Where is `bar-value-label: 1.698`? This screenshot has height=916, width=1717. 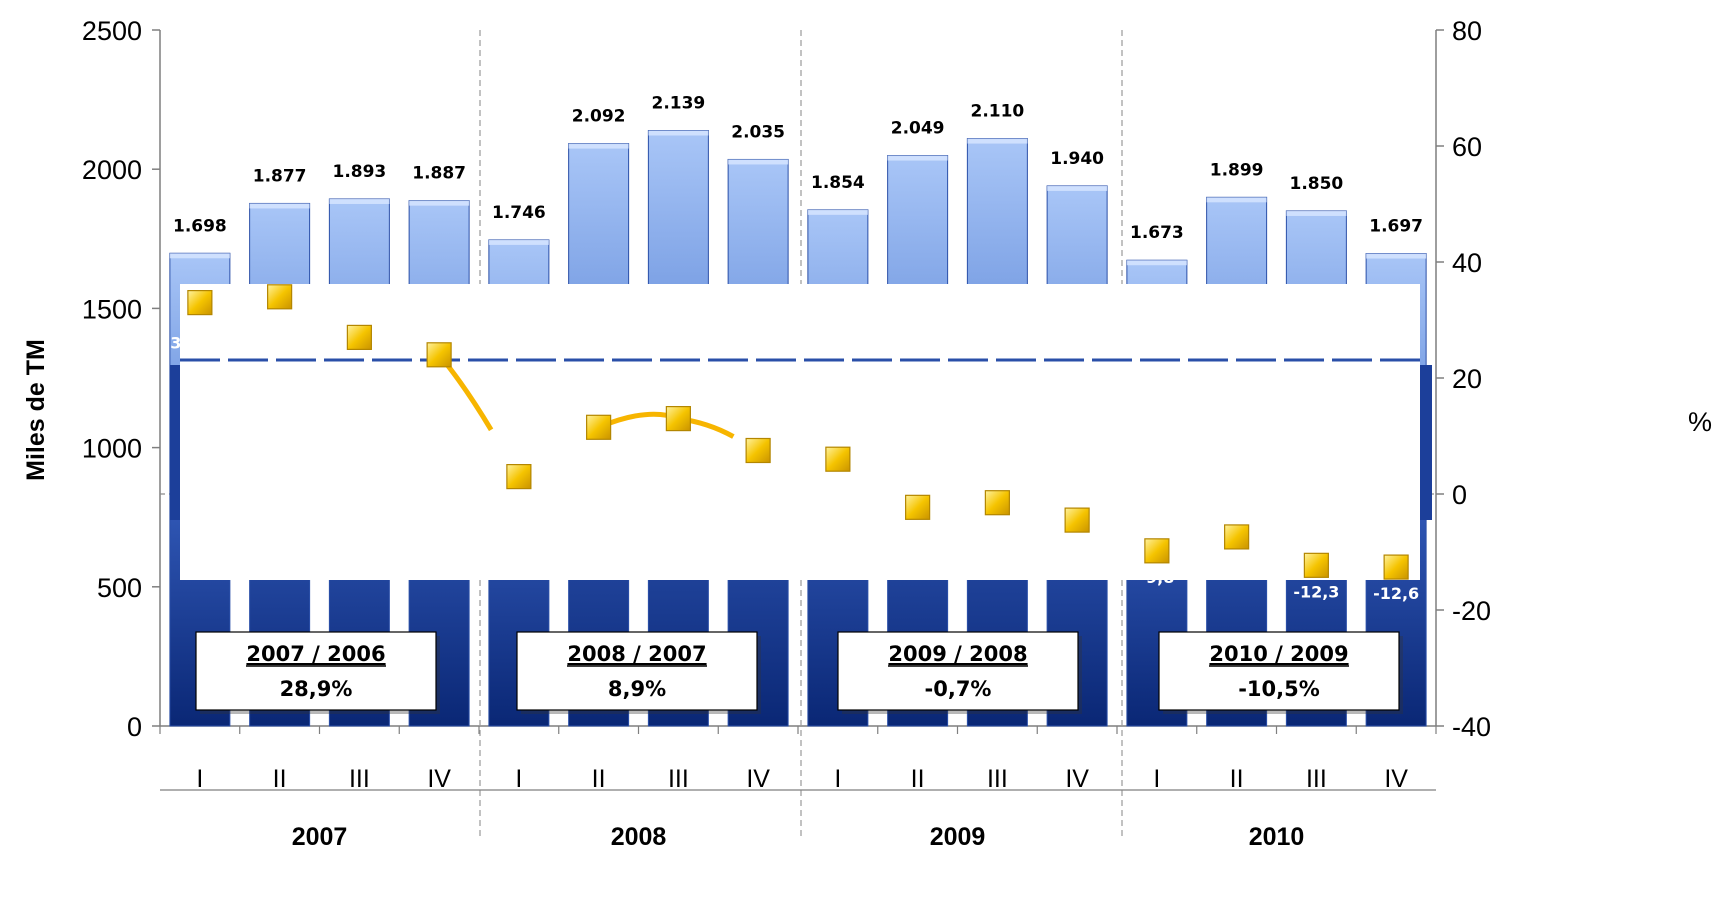 bar-value-label: 1.698 is located at coordinates (200, 226).